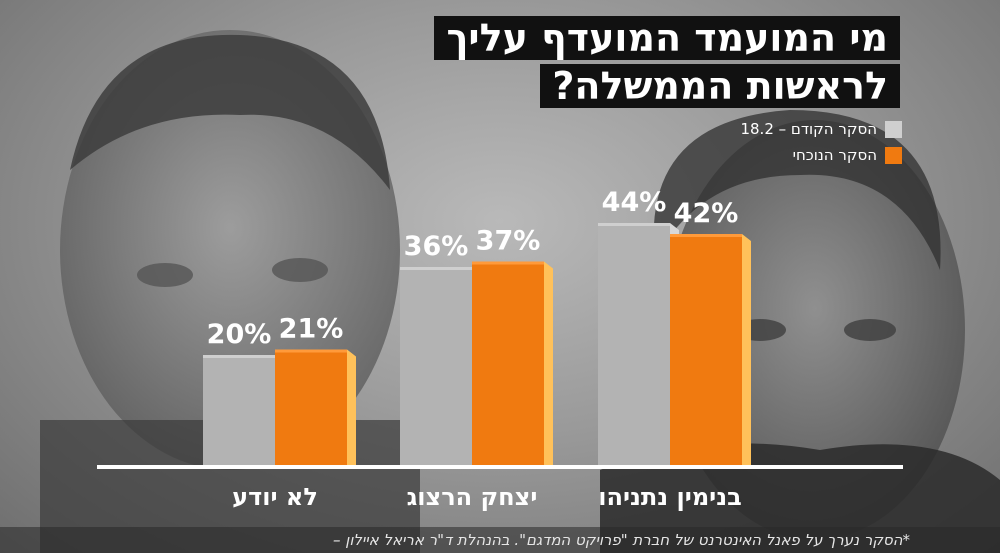 The height and width of the screenshot is (553, 1000). What do you see at coordinates (436, 246) in the screenshot?
I see `value-label-previous-1: 36%` at bounding box center [436, 246].